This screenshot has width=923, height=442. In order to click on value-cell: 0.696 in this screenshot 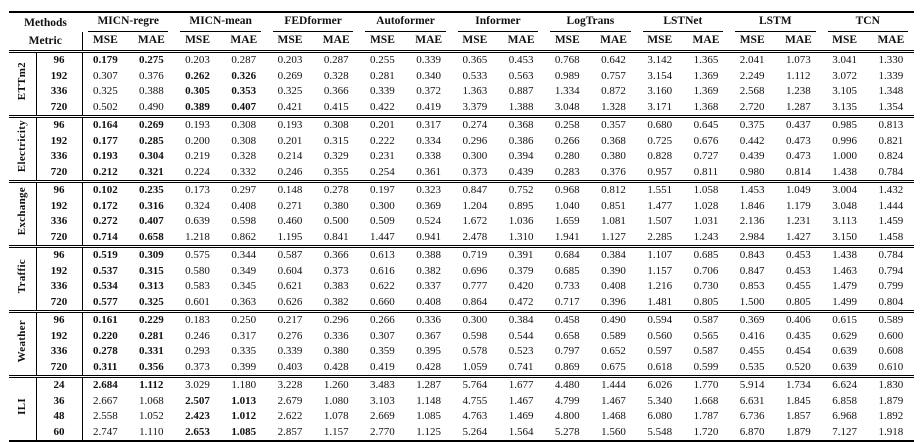, I will do `click(475, 270)`.